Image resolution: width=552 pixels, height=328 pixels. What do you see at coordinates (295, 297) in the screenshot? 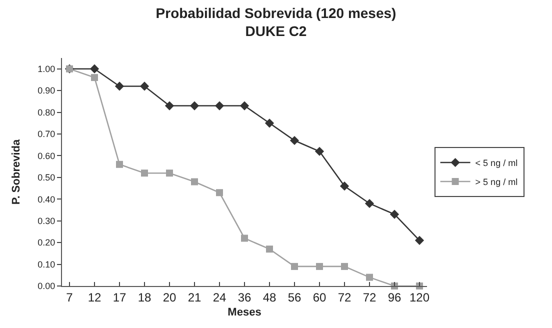
I see `x-tick-label: 56` at bounding box center [295, 297].